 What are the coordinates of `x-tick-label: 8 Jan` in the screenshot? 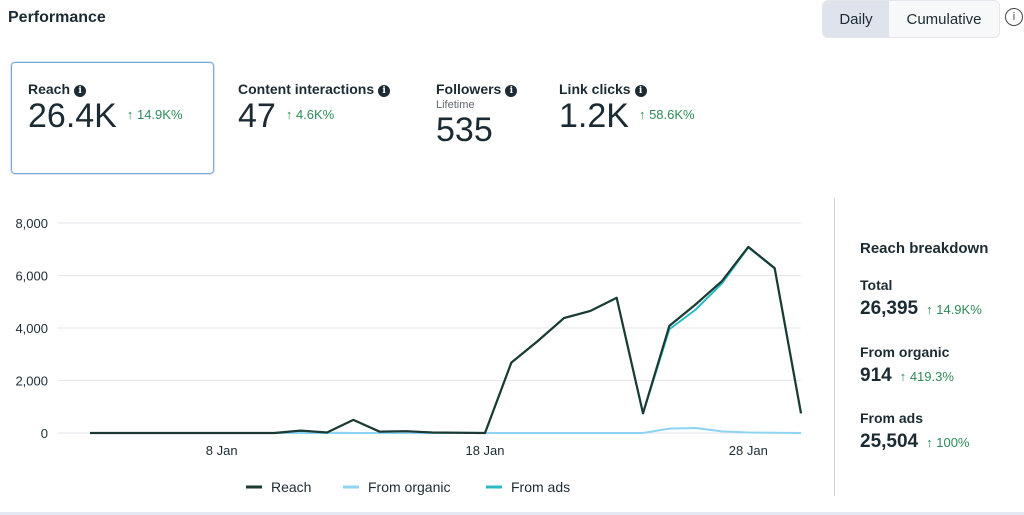 It's located at (222, 450).